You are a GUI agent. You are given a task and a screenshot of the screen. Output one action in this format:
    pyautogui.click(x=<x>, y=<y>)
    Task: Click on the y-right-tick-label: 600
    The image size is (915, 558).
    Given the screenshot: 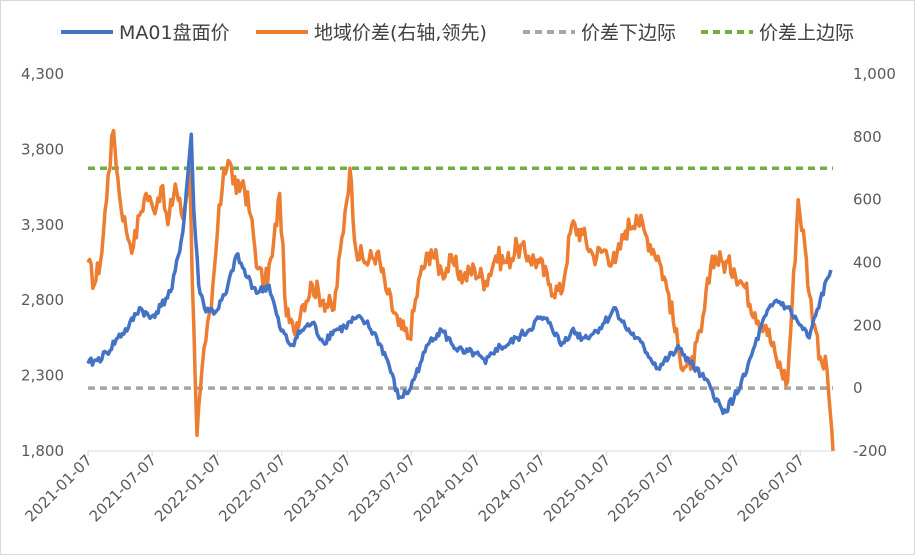 What is the action you would take?
    pyautogui.click(x=867, y=200)
    